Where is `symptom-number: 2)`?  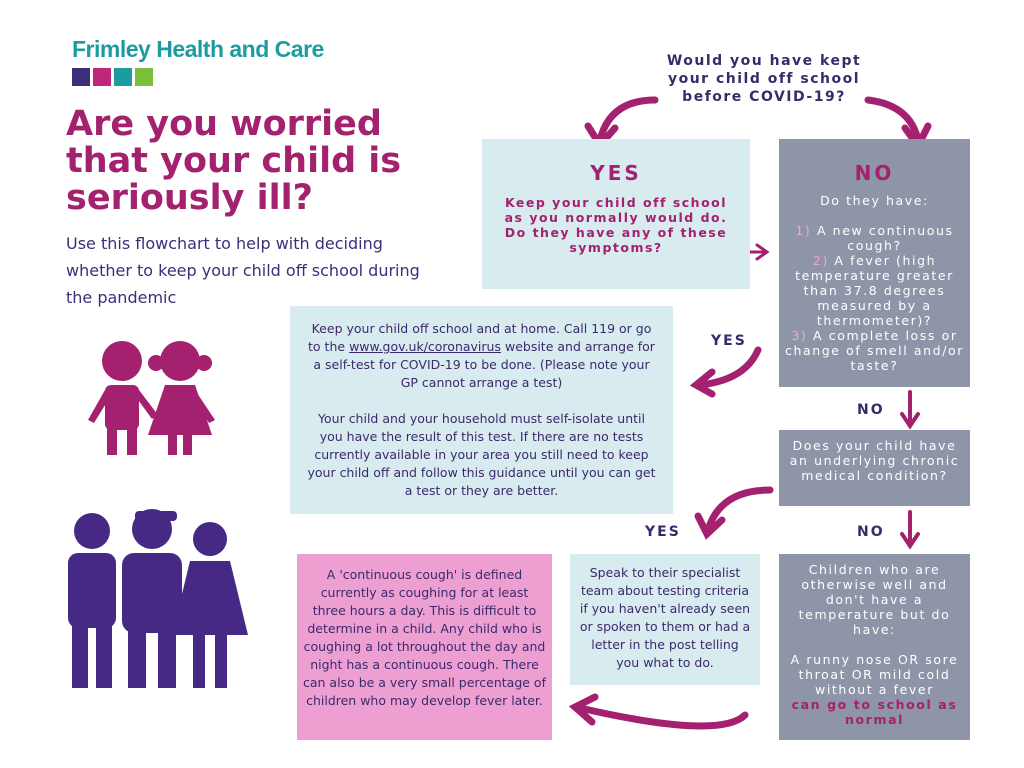
symptom-number: 2) is located at coordinates (820, 260).